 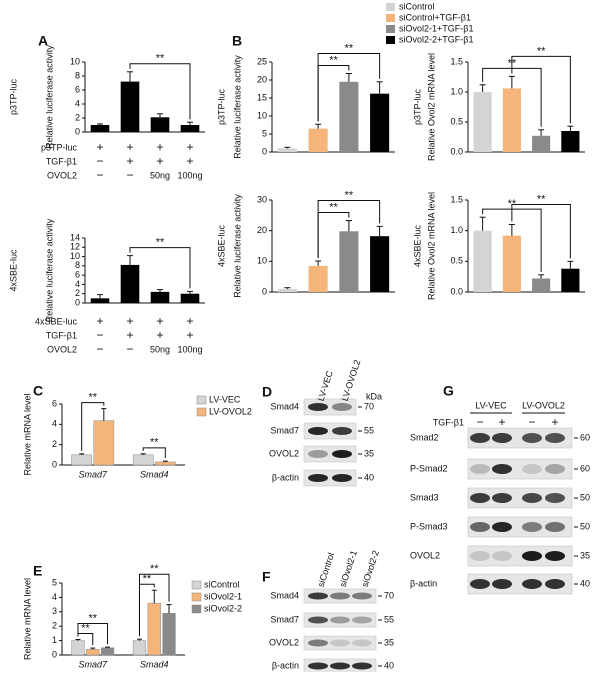 I want to click on blot-row-label: OVOL2, so click(x=284, y=642).